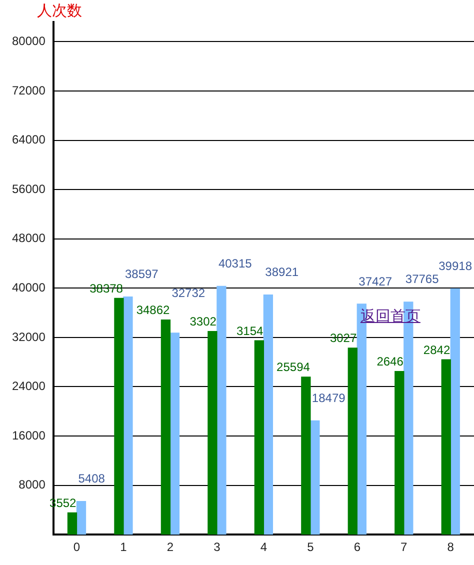  I want to click on y-tick-label: 56000, so click(29, 189).